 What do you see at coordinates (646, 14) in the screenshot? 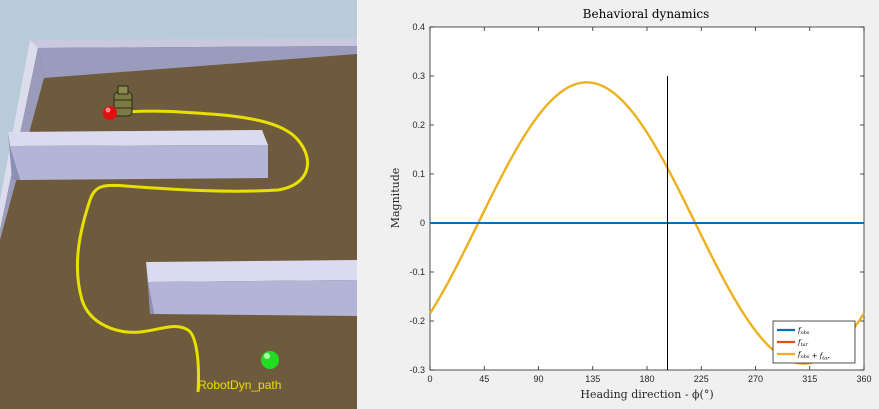
I see `chart-title: Behavioral dynamics` at bounding box center [646, 14].